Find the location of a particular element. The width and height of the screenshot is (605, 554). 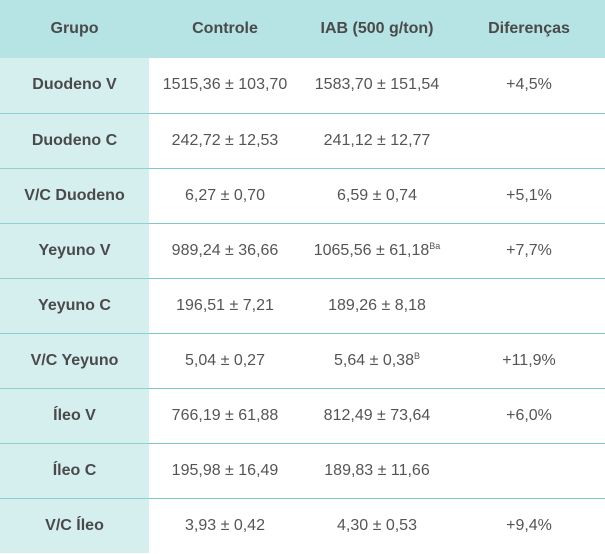

iab-value: 5,64 ± 0,38 is located at coordinates (374, 360).